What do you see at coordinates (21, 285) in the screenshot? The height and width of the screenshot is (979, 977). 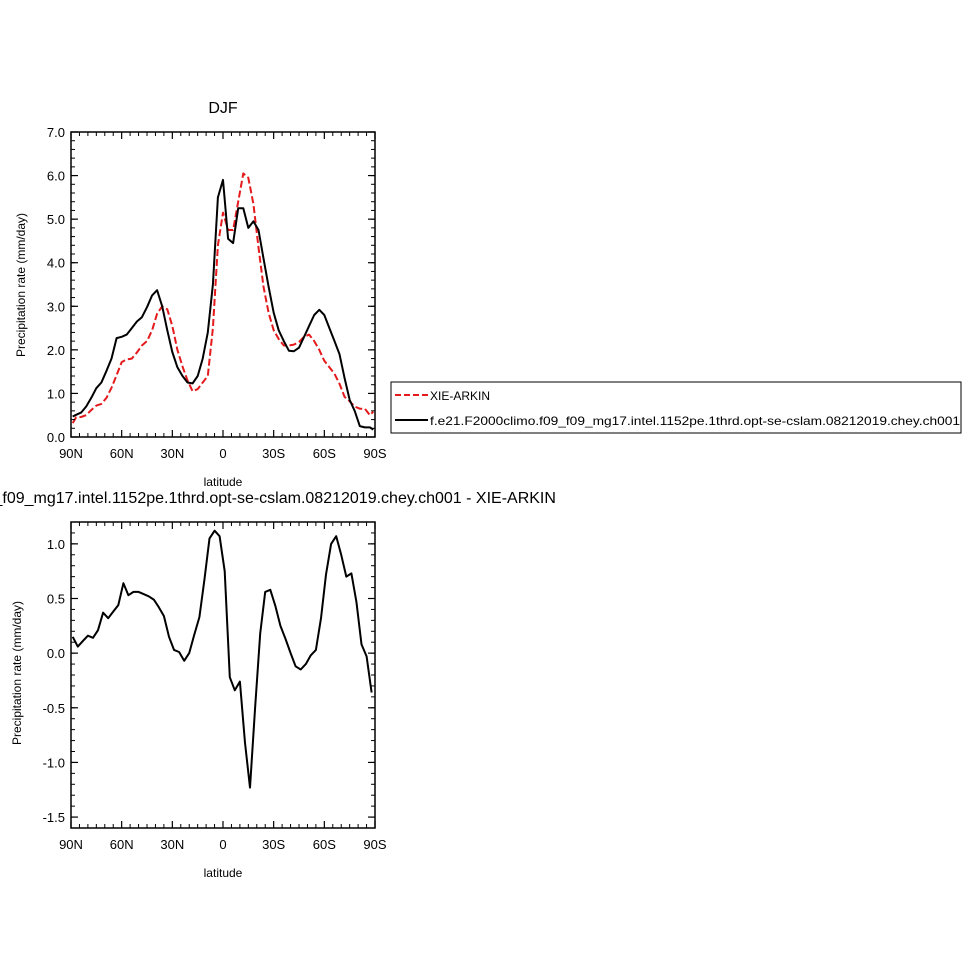 I see `y-axis-label: Precipitation rate (mm/day)` at bounding box center [21, 285].